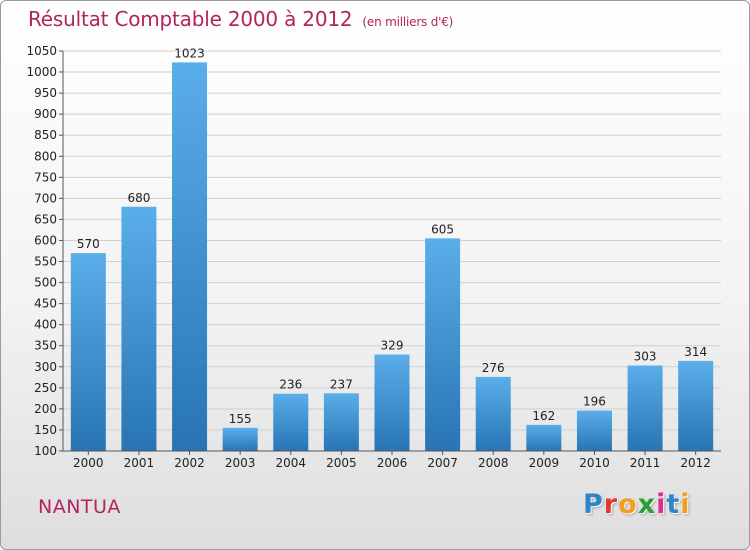  What do you see at coordinates (190, 19) in the screenshot?
I see `chart-title-text: Résultat Comptable 2000 à 2012` at bounding box center [190, 19].